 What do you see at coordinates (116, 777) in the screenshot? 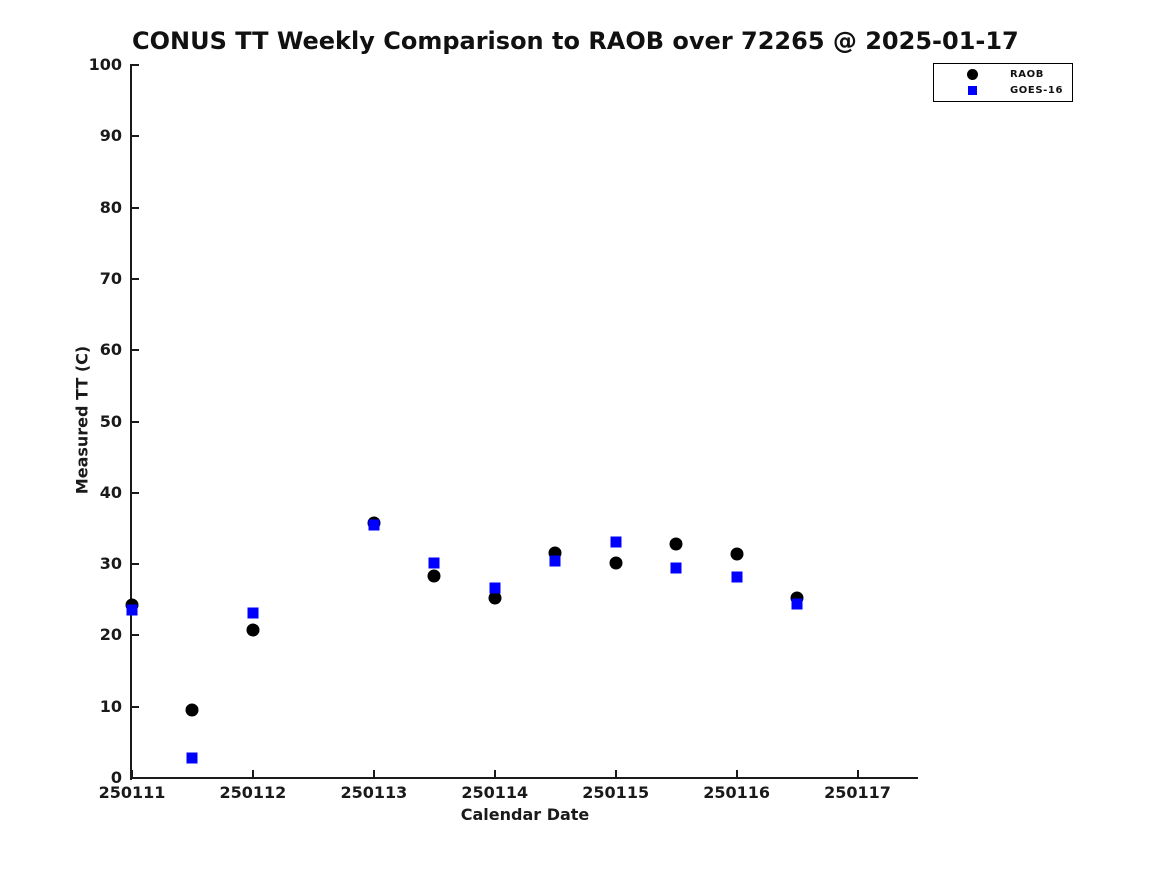
I see `y-axis-tick-label: 0` at bounding box center [116, 777].